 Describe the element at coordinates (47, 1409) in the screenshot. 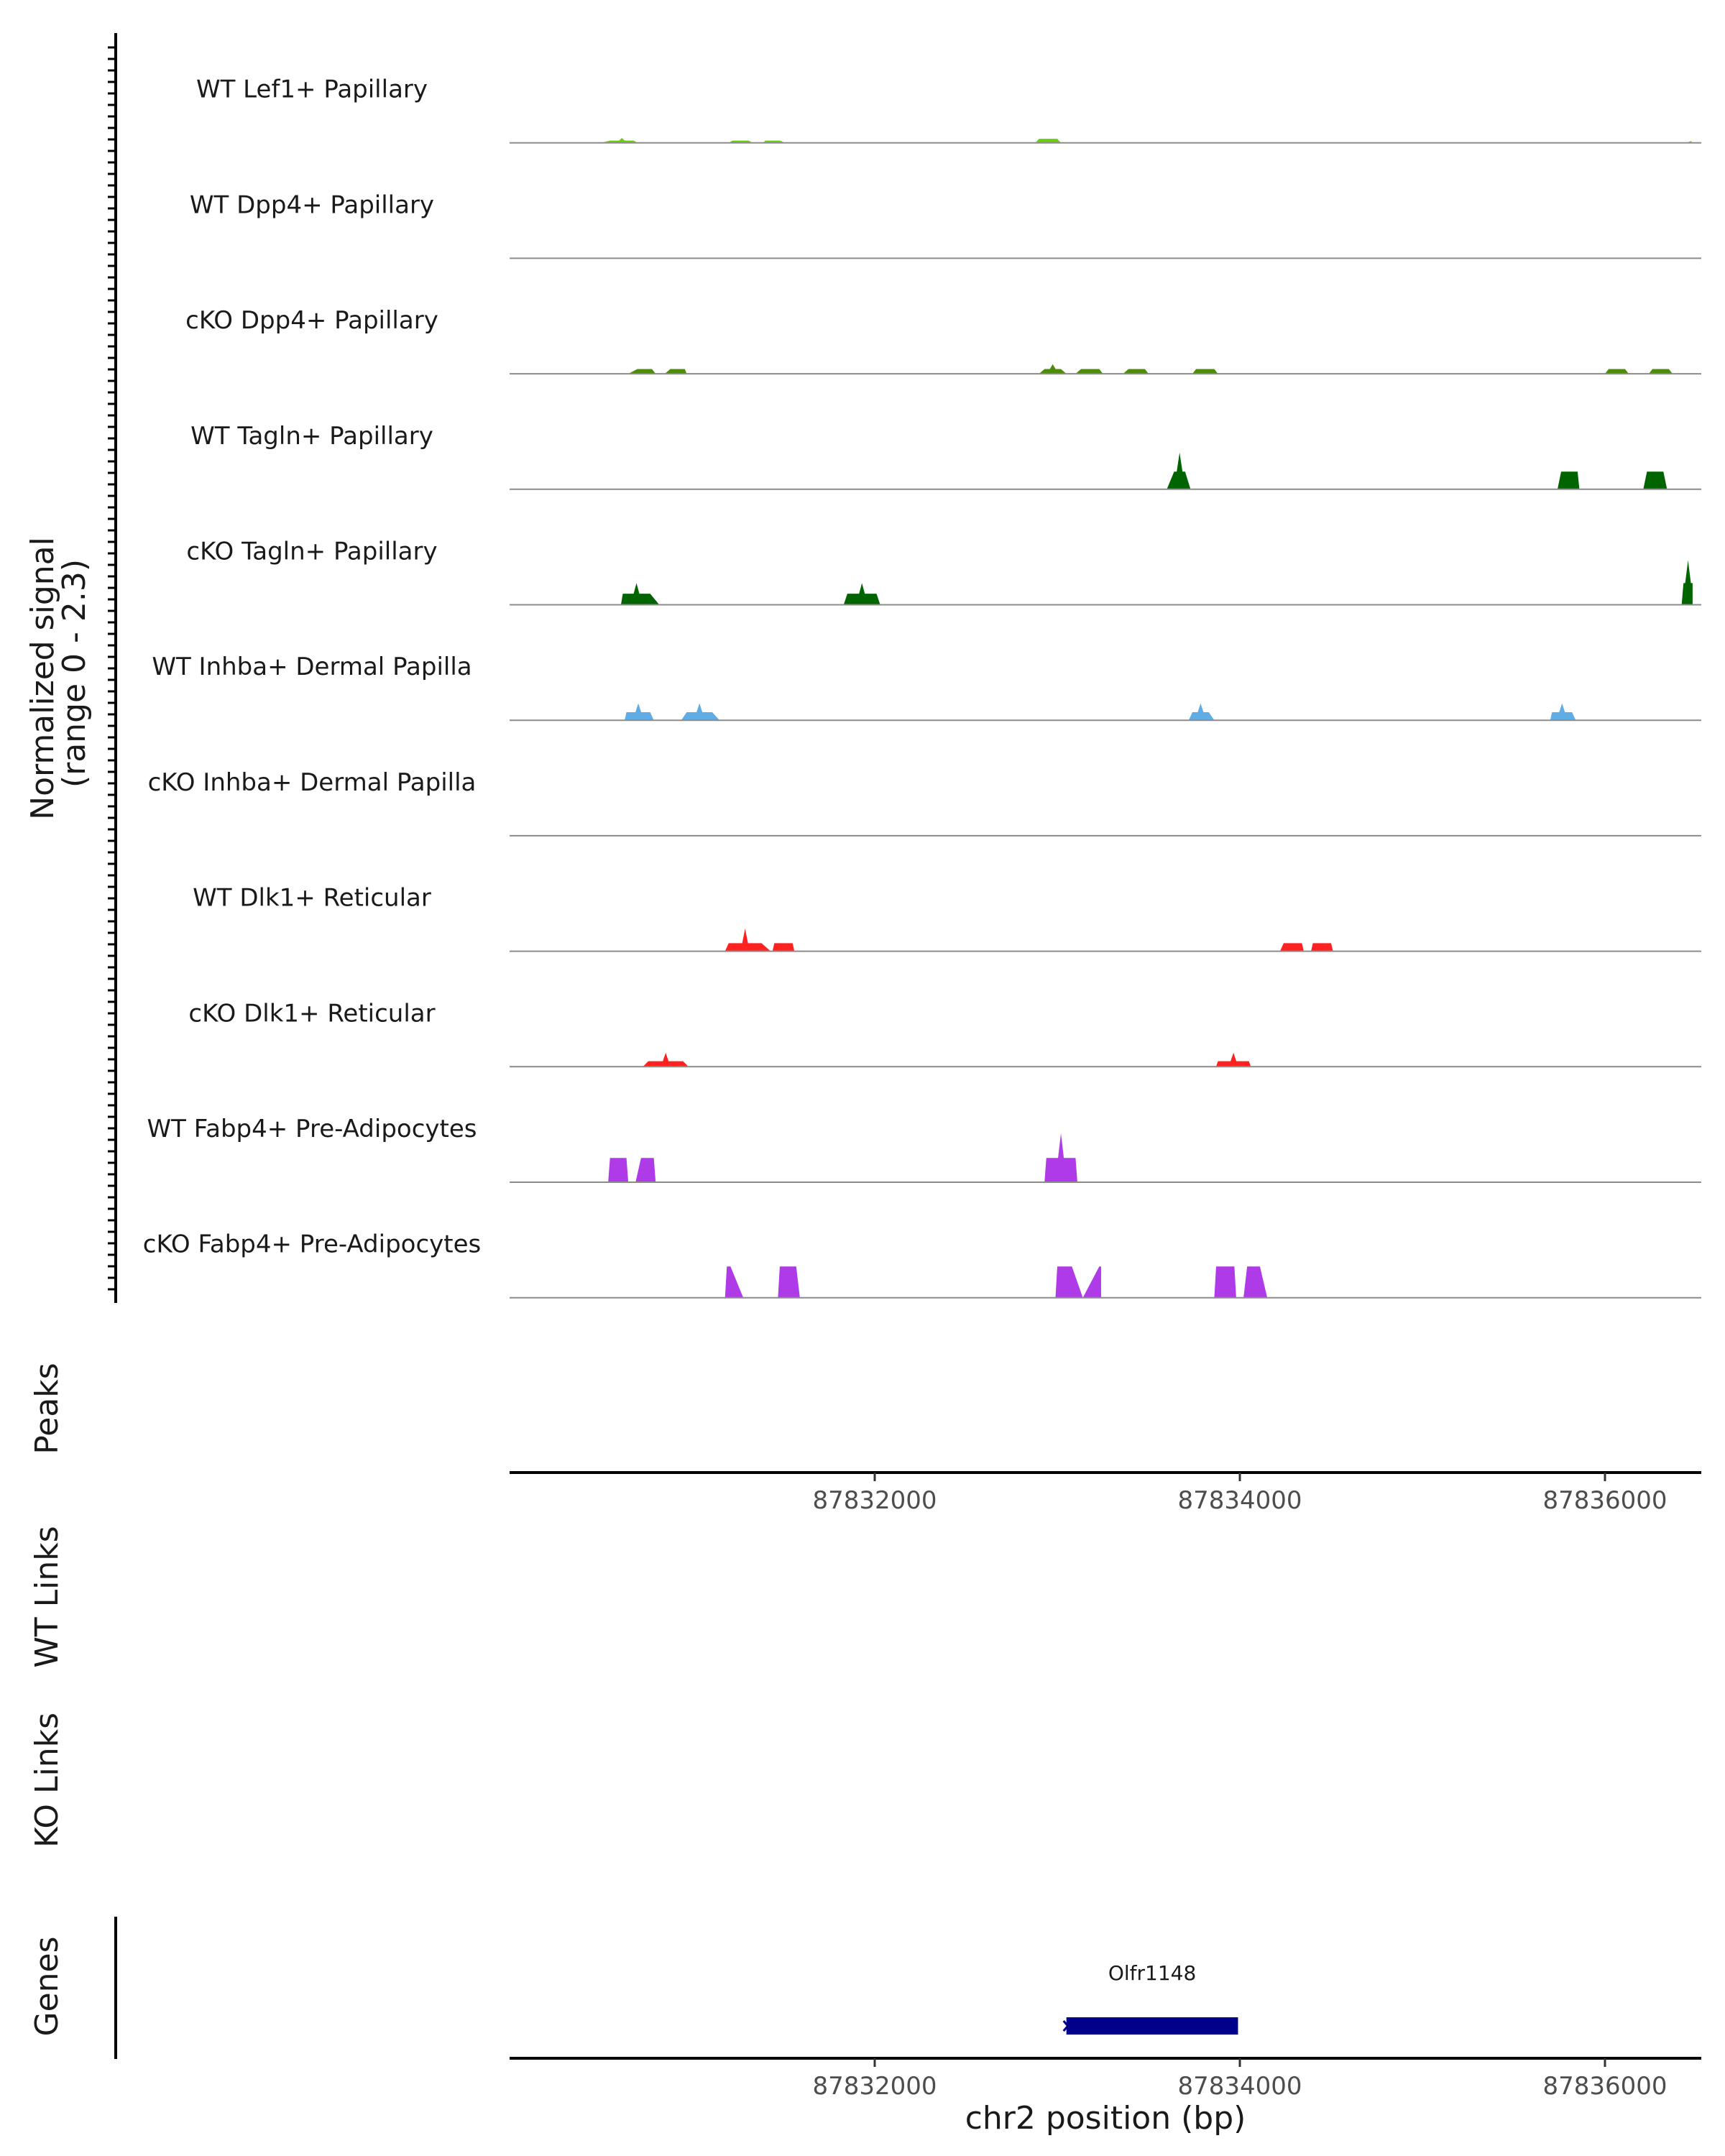

I see `peaks-track-label: Peaks` at that location.